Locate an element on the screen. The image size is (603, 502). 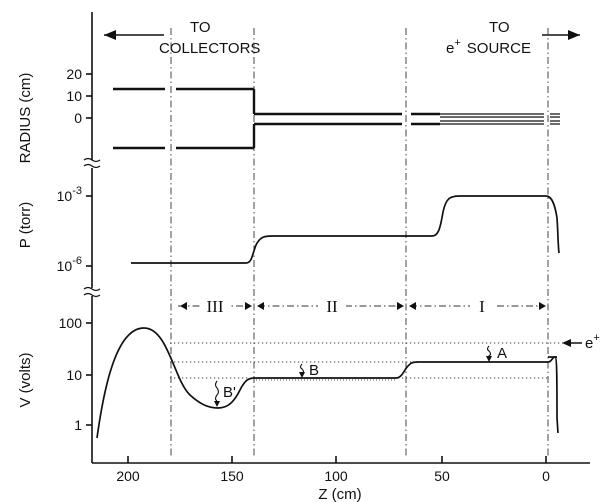
right-arrow-label-source: e+ SOURCE is located at coordinates (488, 47).